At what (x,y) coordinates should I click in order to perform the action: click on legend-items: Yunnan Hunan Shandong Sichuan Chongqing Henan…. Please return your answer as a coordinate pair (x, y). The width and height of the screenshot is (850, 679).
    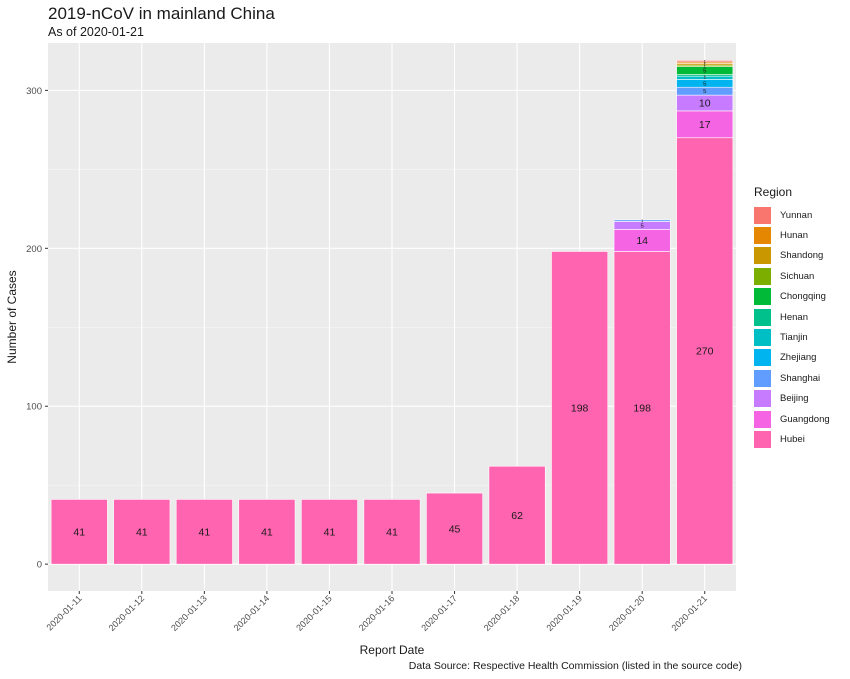
    Looking at the image, I should click on (792, 327).